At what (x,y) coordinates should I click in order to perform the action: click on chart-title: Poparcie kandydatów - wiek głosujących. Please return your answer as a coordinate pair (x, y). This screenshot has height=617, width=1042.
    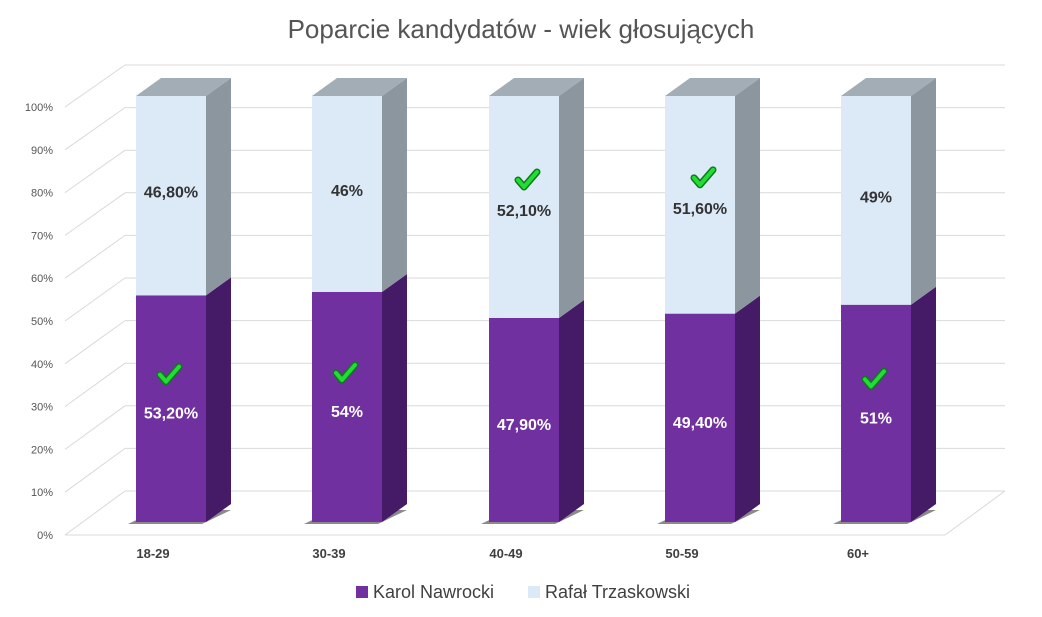
    Looking at the image, I should click on (521, 29).